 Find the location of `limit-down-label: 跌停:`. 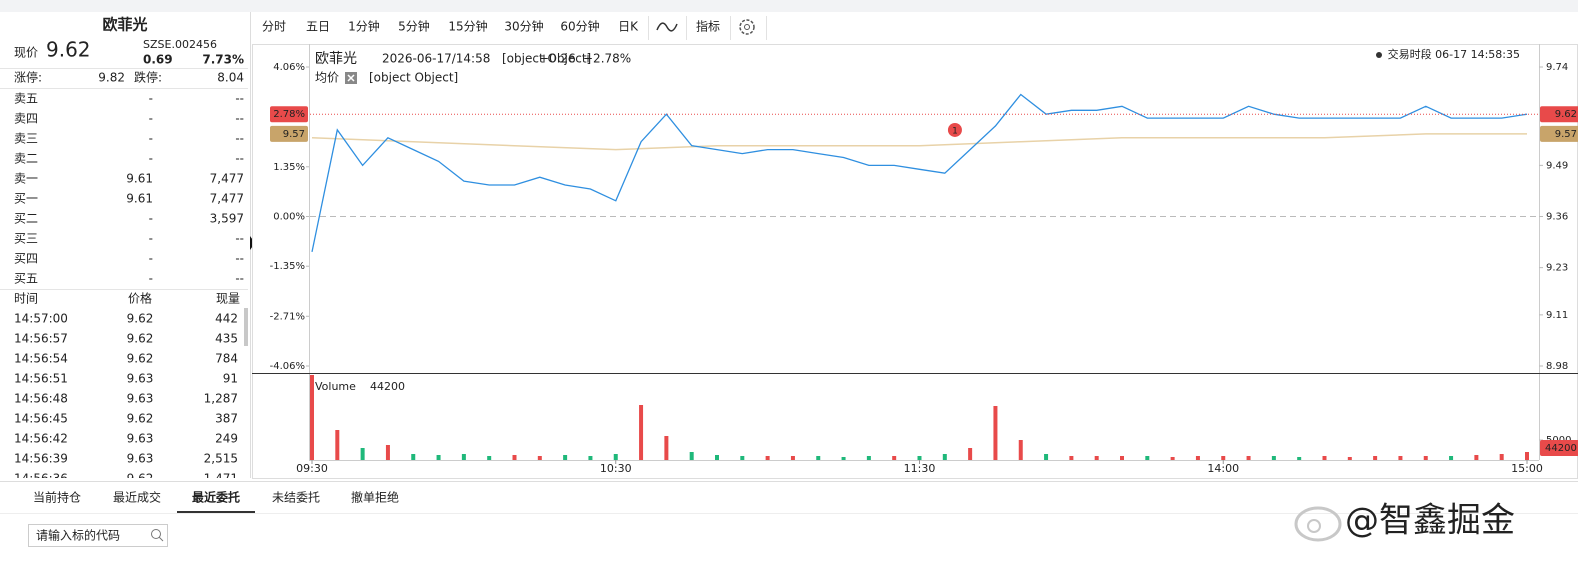

limit-down-label: 跌停: is located at coordinates (148, 77).